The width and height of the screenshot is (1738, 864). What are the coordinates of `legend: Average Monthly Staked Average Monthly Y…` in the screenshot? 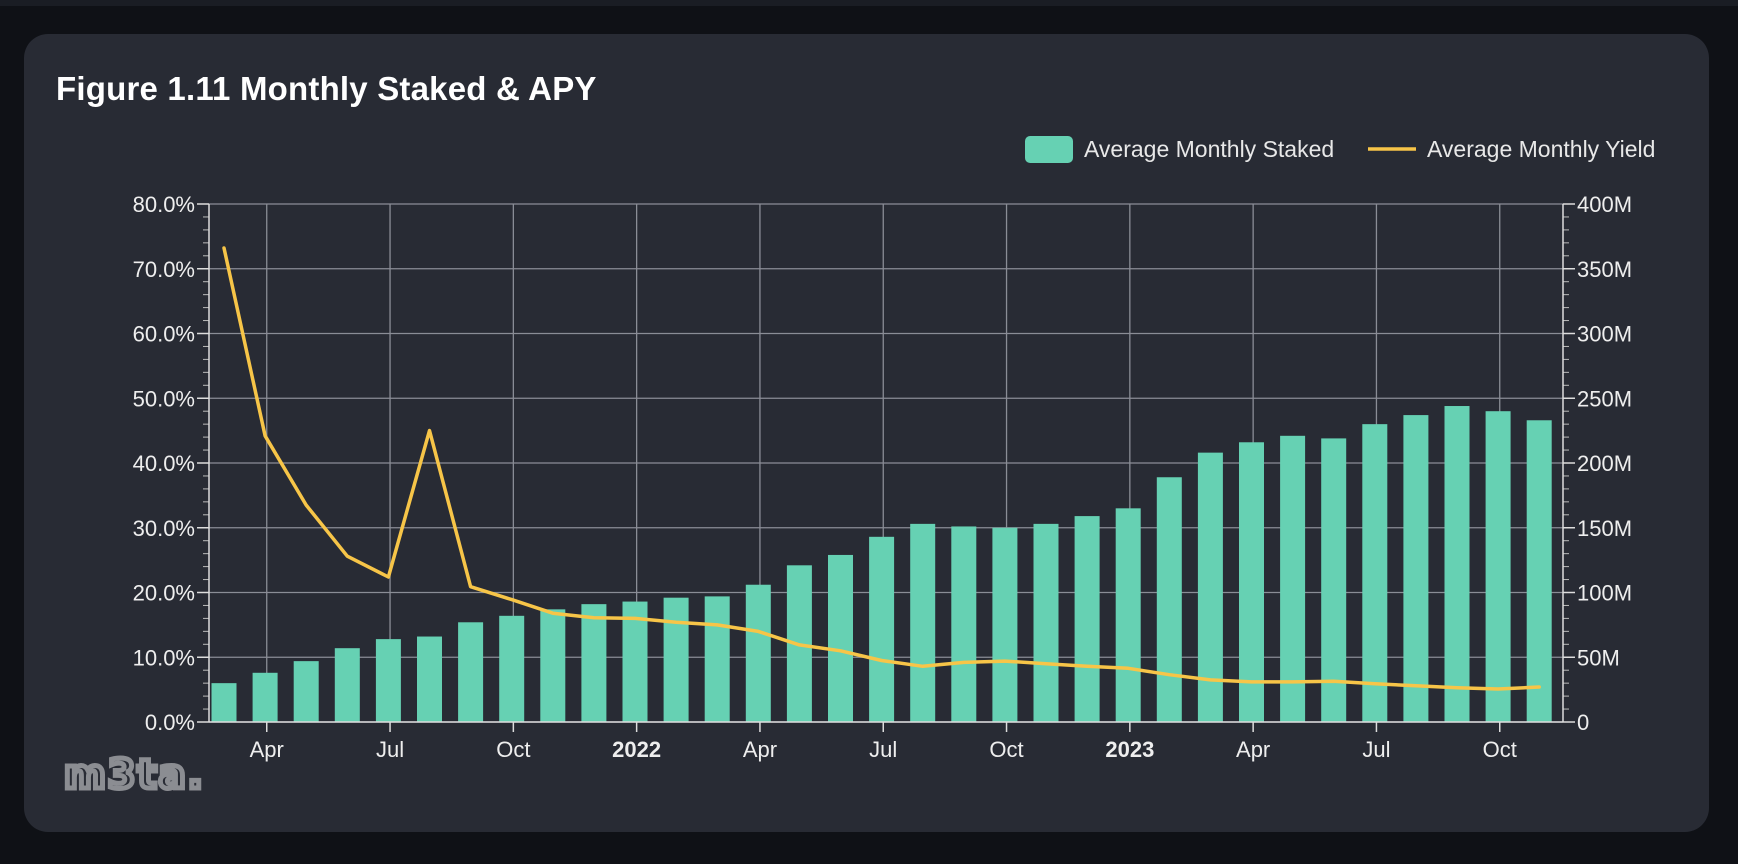 It's located at (1340, 149).